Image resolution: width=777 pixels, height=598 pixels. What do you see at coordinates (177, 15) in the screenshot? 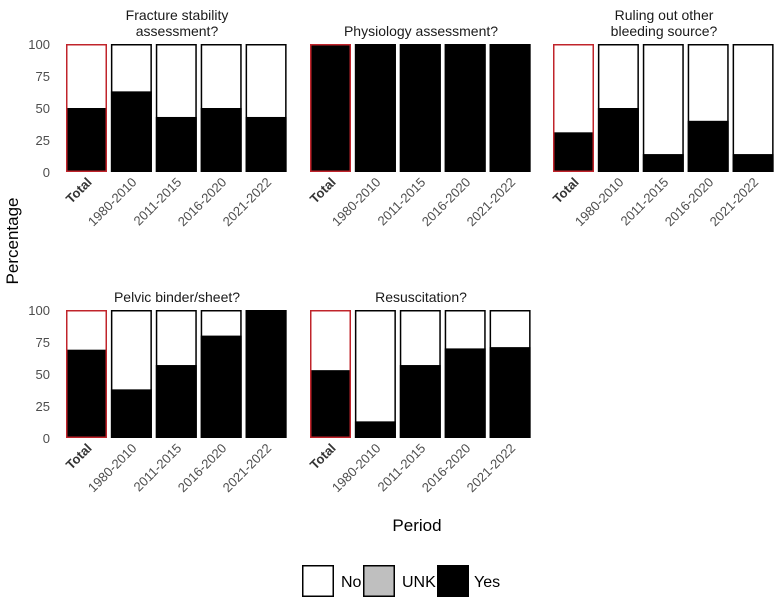
I see `panel-title-1: Fracture stability` at bounding box center [177, 15].